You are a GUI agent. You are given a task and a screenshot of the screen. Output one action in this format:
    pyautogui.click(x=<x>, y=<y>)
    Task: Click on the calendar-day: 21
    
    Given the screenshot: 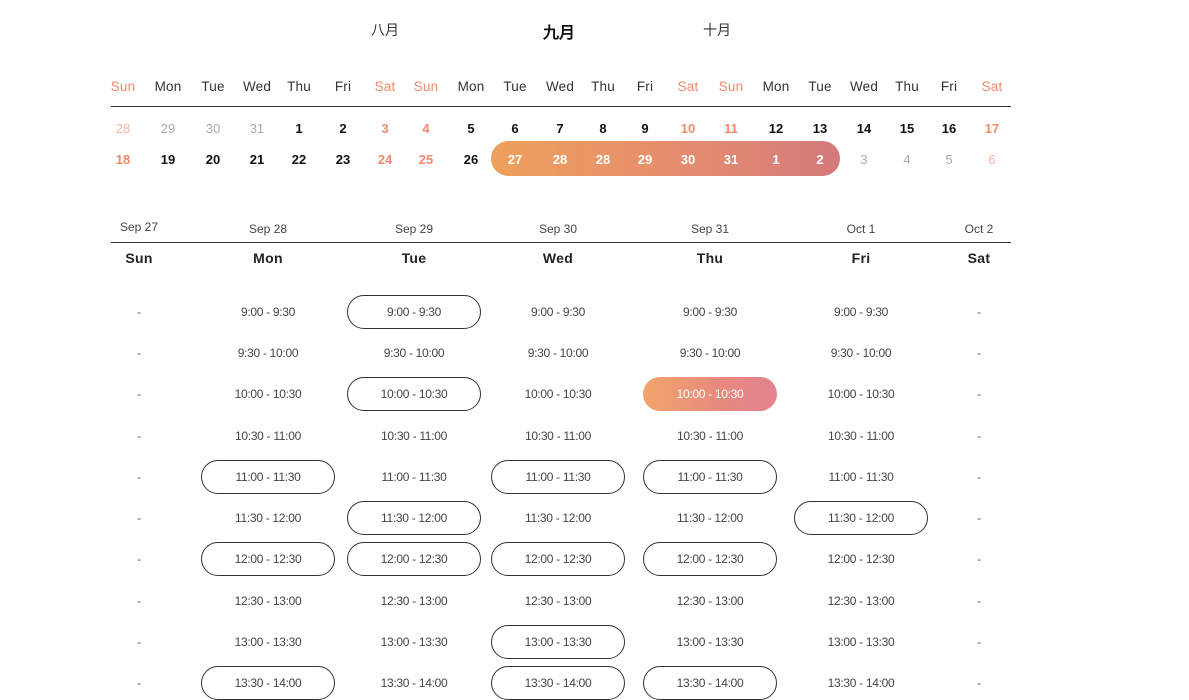 What is the action you would take?
    pyautogui.click(x=257, y=159)
    